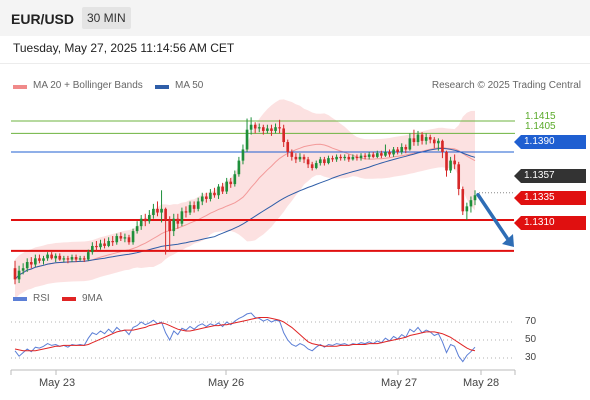 The width and height of the screenshot is (590, 400). What do you see at coordinates (92, 298) in the screenshot?
I see `ma9-label: 9MA` at bounding box center [92, 298].